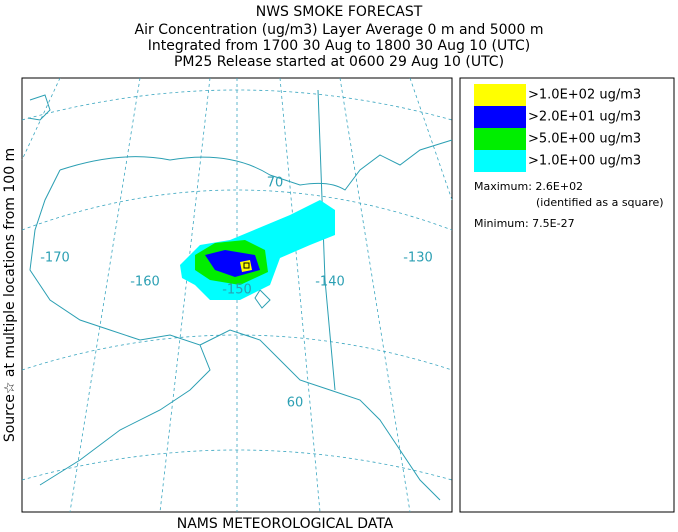 Image resolution: width=678 pixels, height=532 pixels. What do you see at coordinates (418, 258) in the screenshot?
I see `map-label: -130` at bounding box center [418, 258].